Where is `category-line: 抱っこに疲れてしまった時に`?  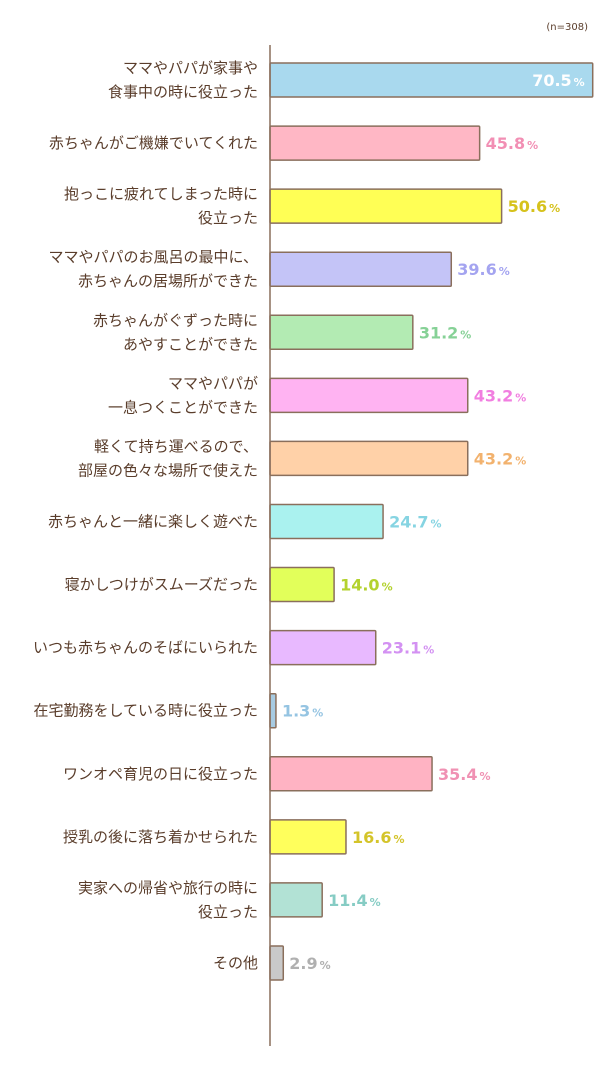
category-line: 抱っこに疲れてしまった時に is located at coordinates (161, 194).